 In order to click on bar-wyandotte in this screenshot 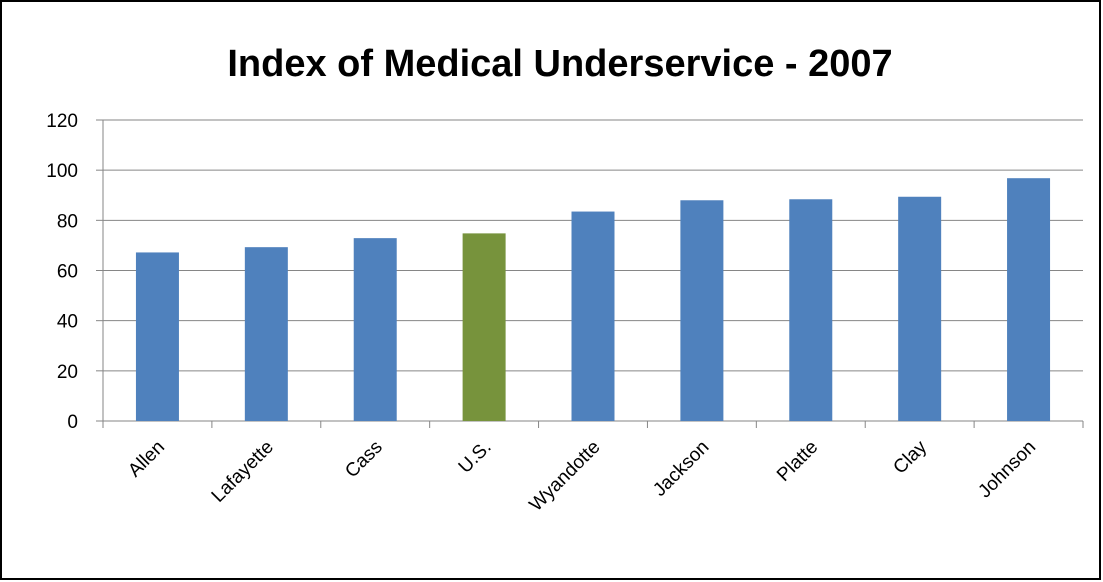, I will do `click(593, 316)`.